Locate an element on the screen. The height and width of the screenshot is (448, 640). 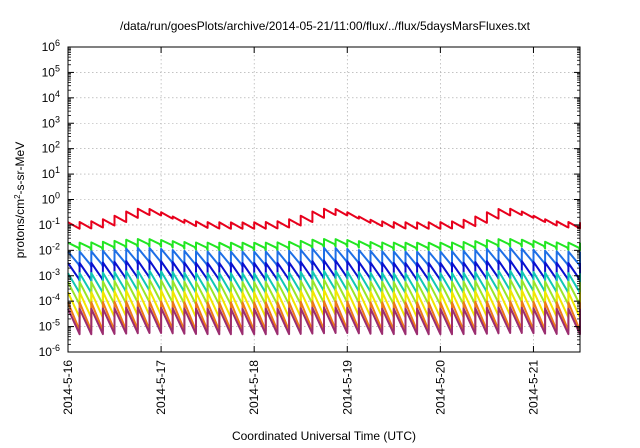
y-tick-label: 10³ is located at coordinates (51, 122).